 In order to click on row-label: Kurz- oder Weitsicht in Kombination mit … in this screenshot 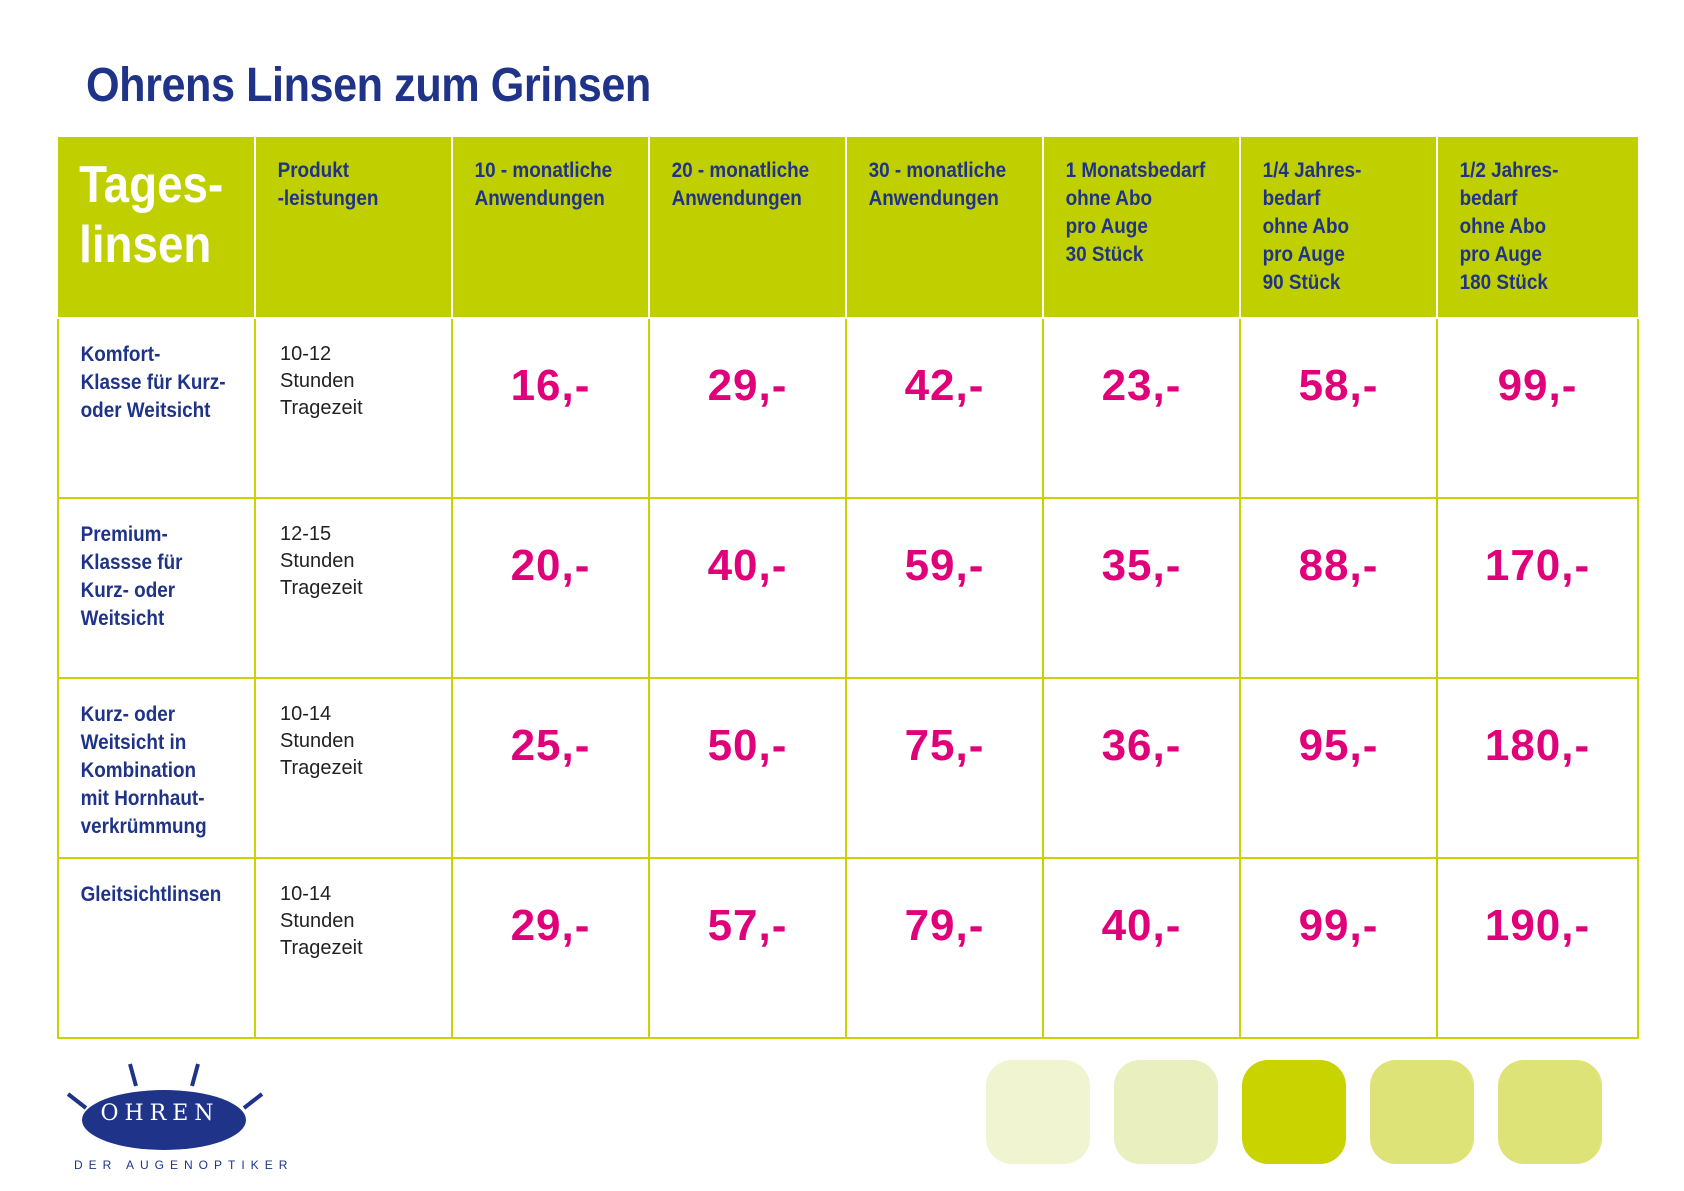, I will do `click(143, 770)`.